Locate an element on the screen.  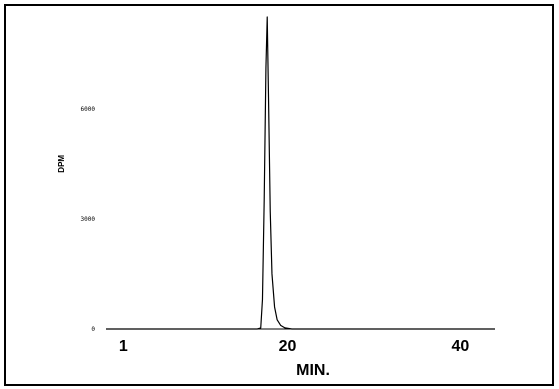
x-tick-label: 20 is located at coordinates (288, 346).